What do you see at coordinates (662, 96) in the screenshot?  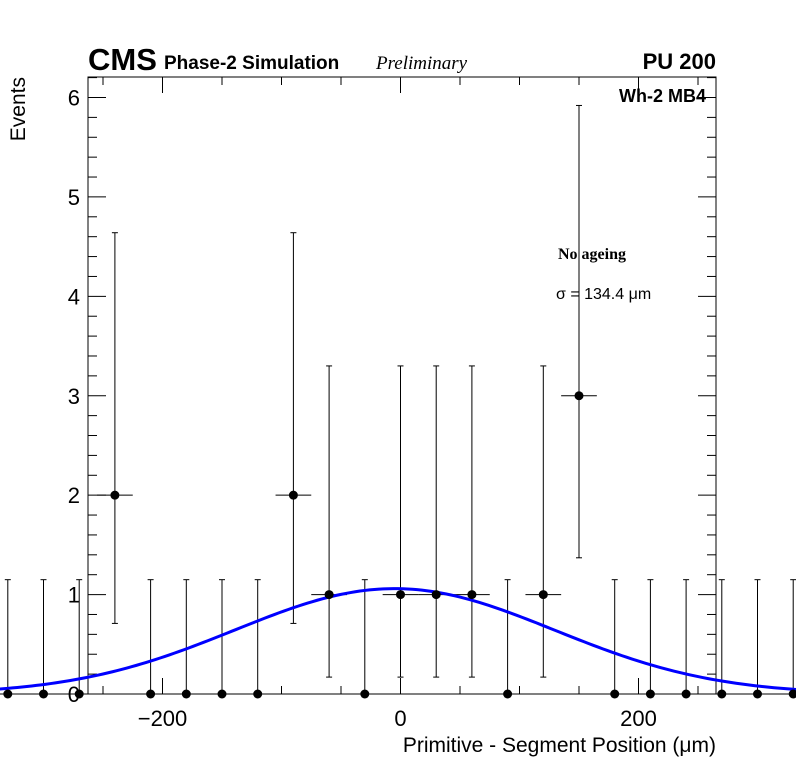 I see `station-label: Wh-2 MB4` at bounding box center [662, 96].